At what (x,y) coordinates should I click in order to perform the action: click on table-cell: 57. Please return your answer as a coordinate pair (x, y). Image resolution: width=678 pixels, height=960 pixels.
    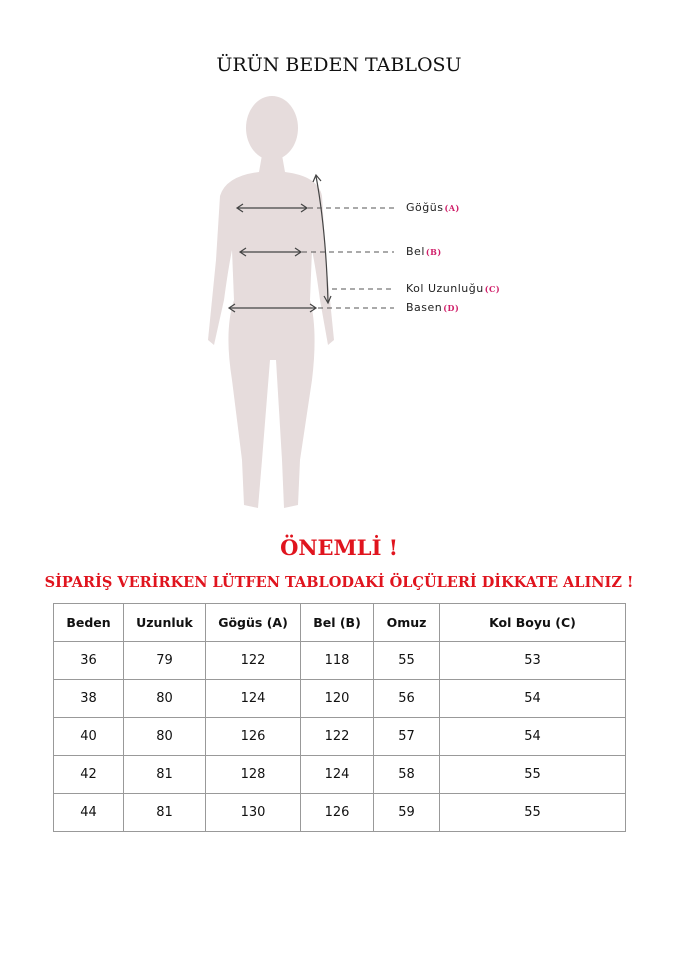
    Looking at the image, I should click on (406, 736).